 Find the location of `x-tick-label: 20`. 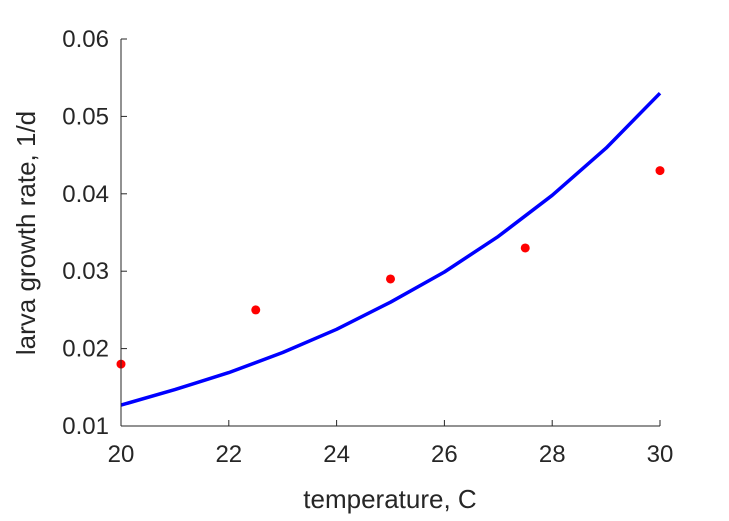

x-tick-label: 20 is located at coordinates (121, 454).